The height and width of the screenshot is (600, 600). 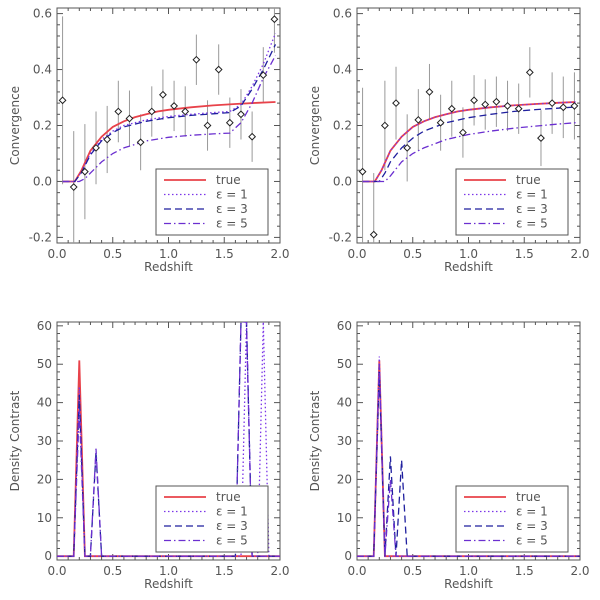 I want to click on series-line-solid, so click(x=169, y=142).